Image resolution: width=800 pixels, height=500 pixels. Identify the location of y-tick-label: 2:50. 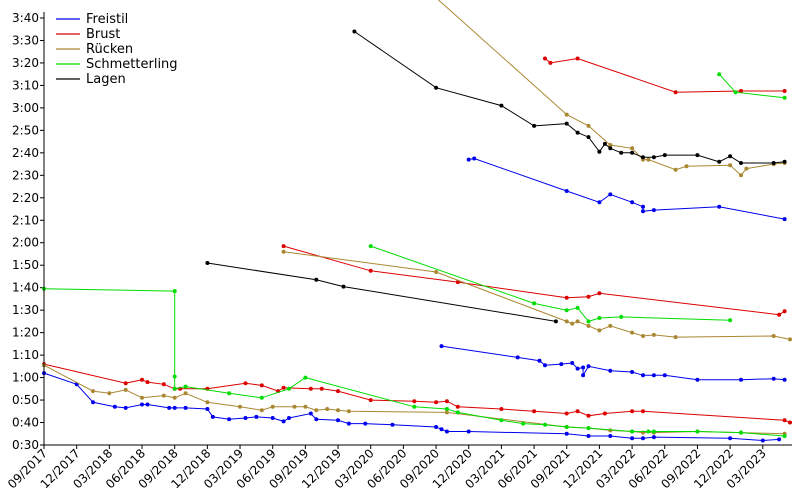
(25, 130).